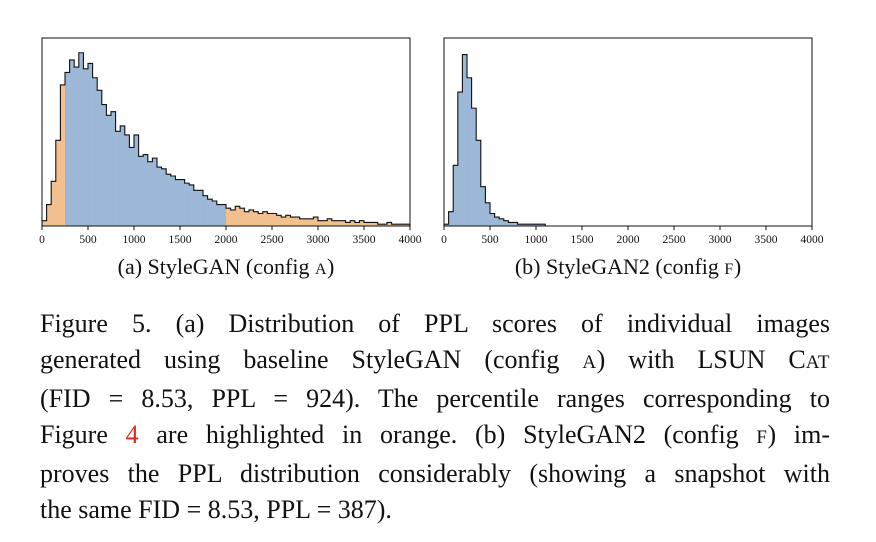 Image resolution: width=876 pixels, height=542 pixels. I want to click on x-tick-label: 500, so click(88, 240).